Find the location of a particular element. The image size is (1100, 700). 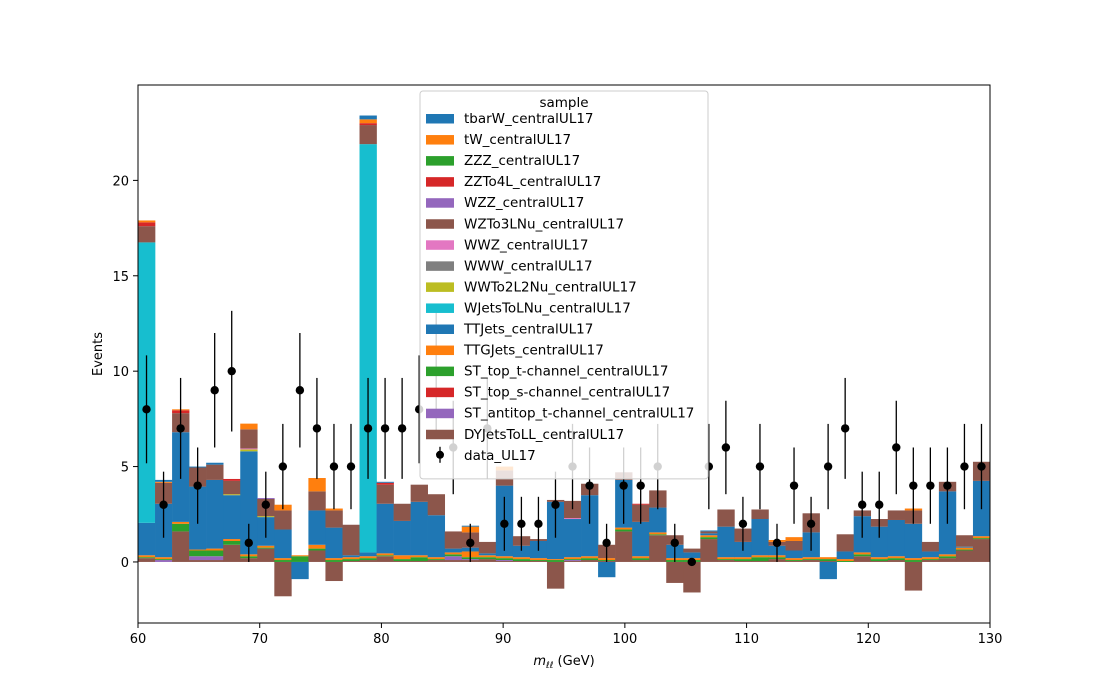

legend-swatch-ZZTo4L_centralUL17 is located at coordinates (440, 182).